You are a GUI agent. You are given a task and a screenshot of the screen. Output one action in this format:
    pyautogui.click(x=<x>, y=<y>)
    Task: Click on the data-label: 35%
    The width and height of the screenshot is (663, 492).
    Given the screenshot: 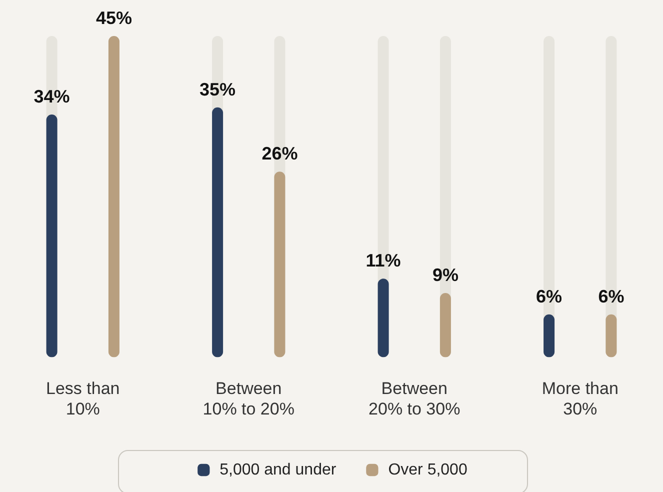 What is the action you would take?
    pyautogui.click(x=218, y=89)
    